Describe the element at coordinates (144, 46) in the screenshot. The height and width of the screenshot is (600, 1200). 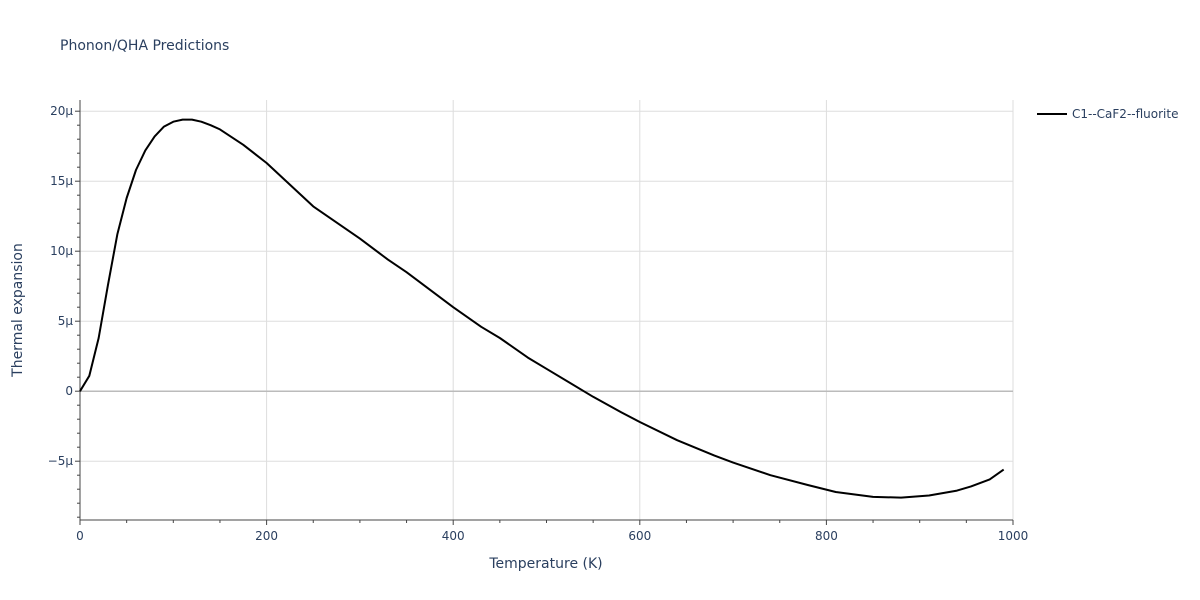
I see `chart-title: Phonon/QHA Predictions` at that location.